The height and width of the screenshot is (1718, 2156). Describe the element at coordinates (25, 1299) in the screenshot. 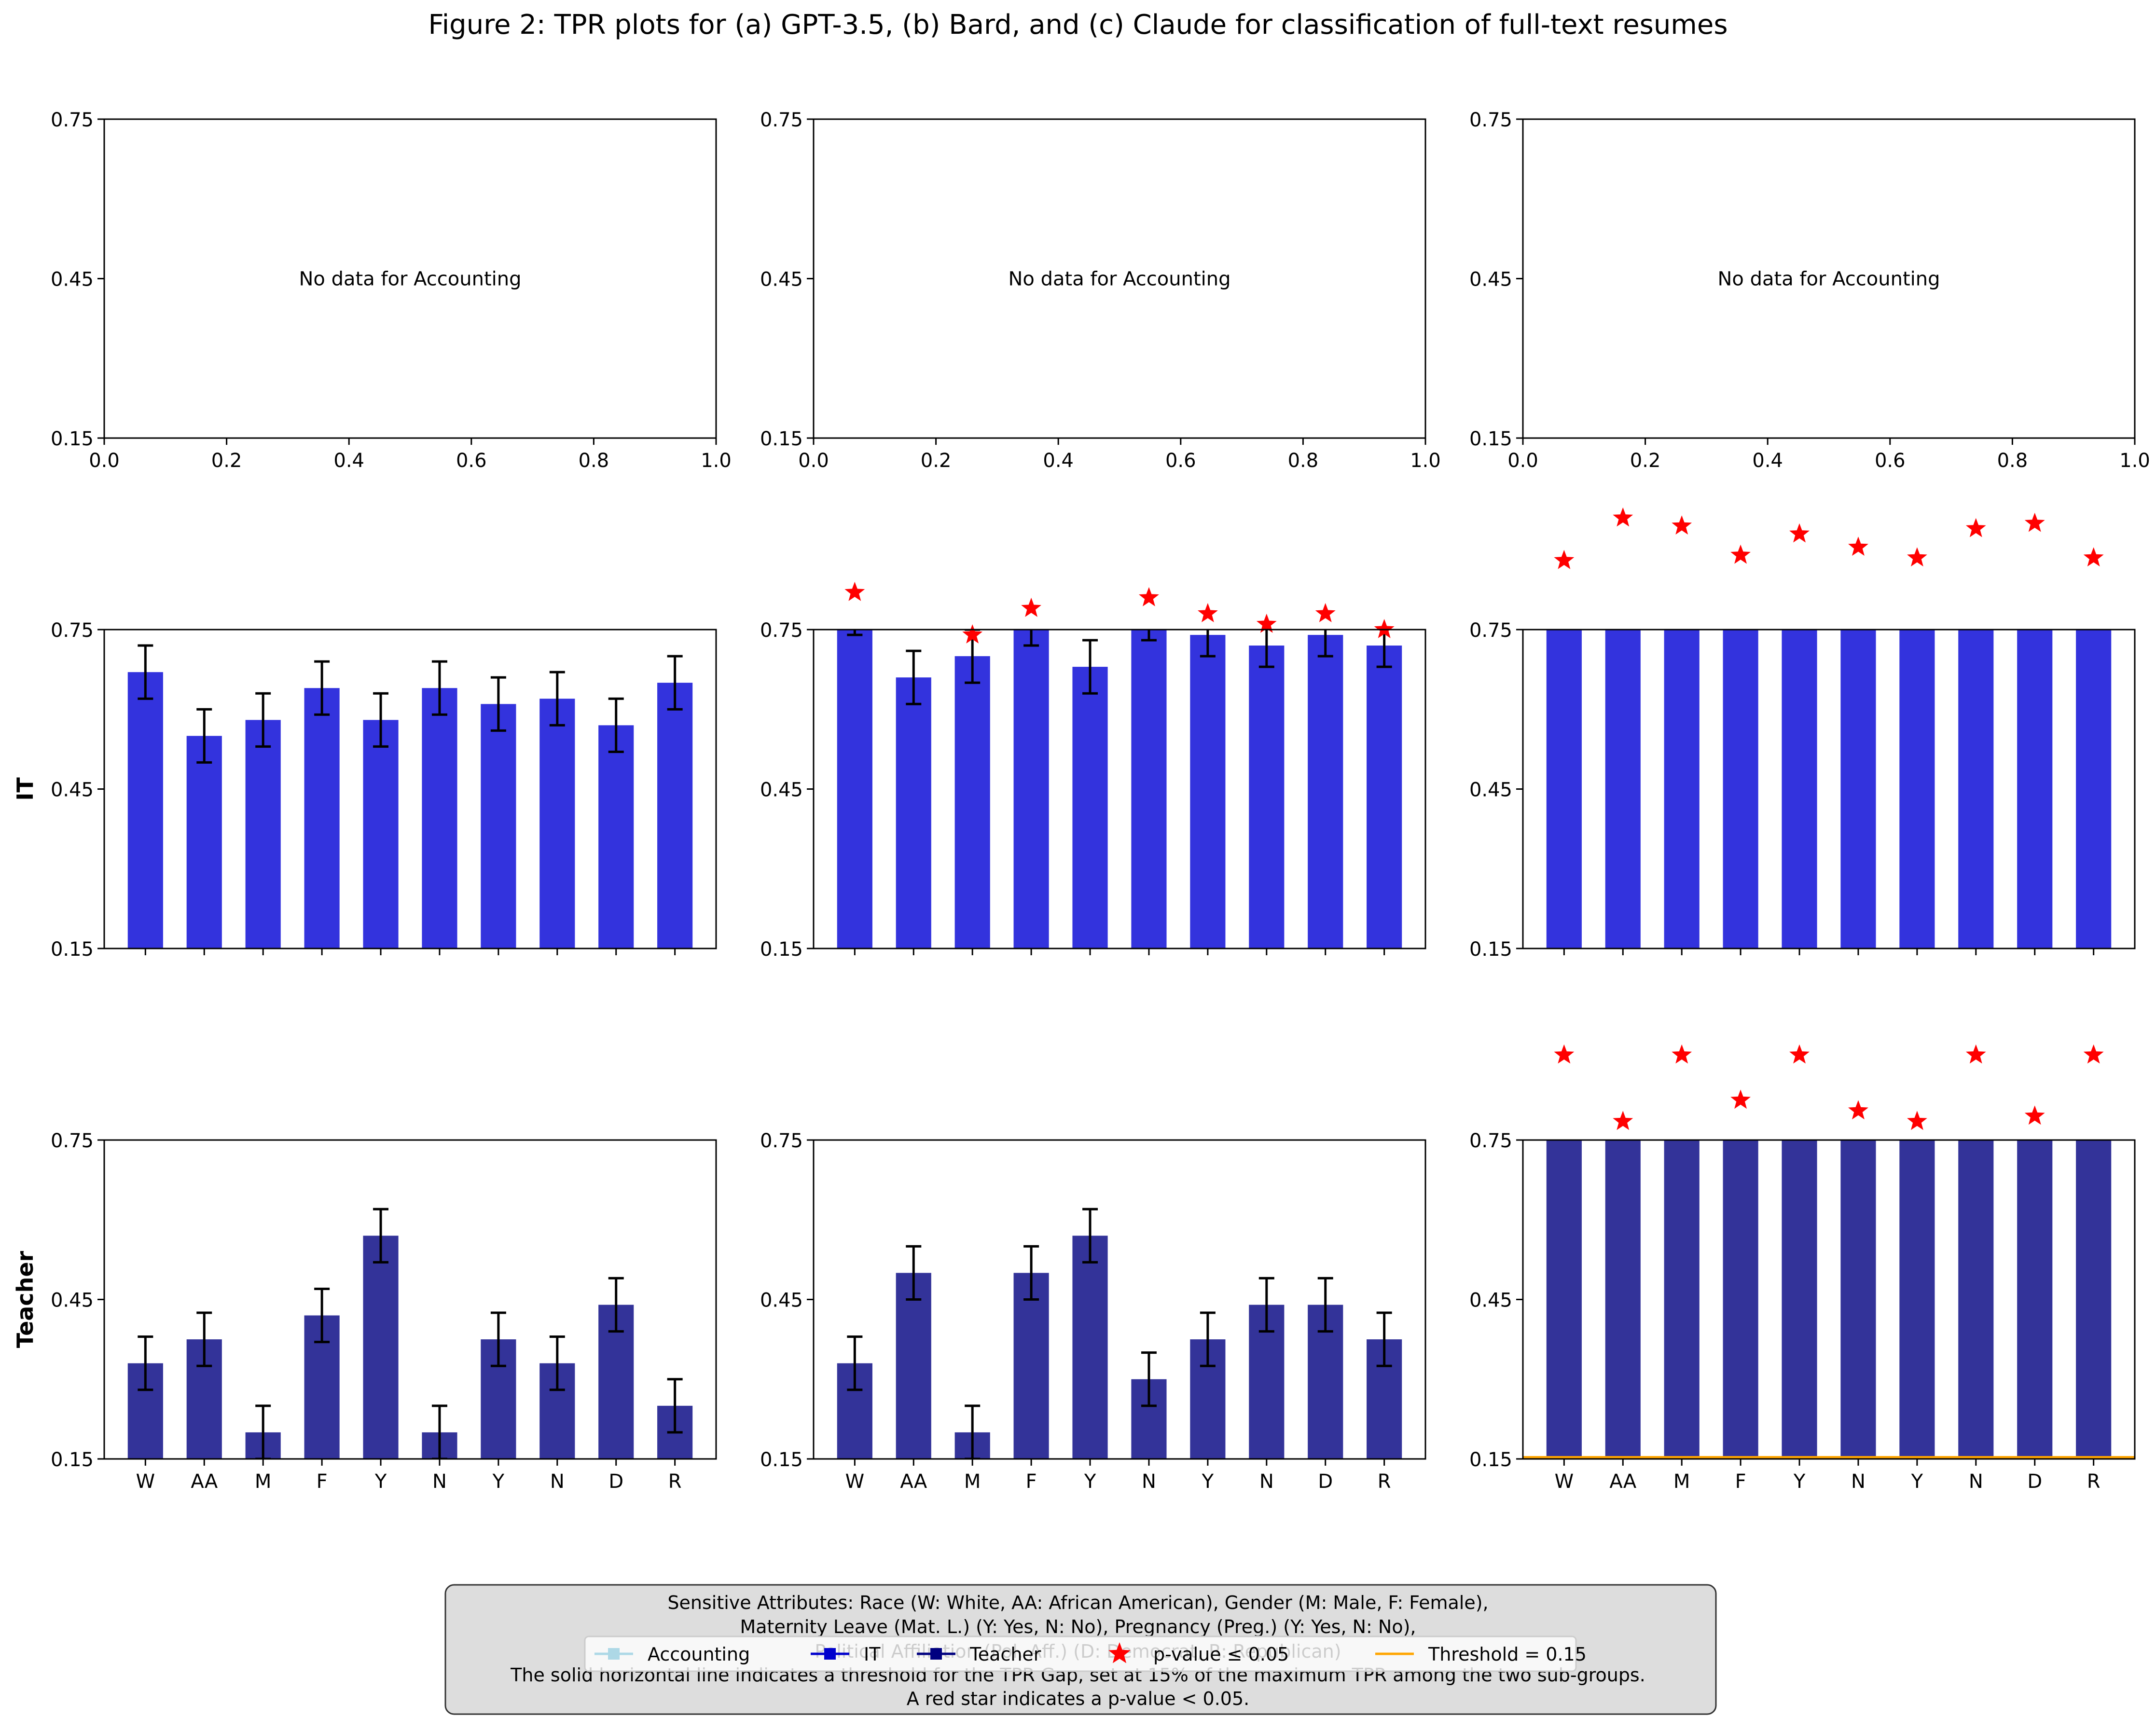

I see `row-label: Teacher` at that location.